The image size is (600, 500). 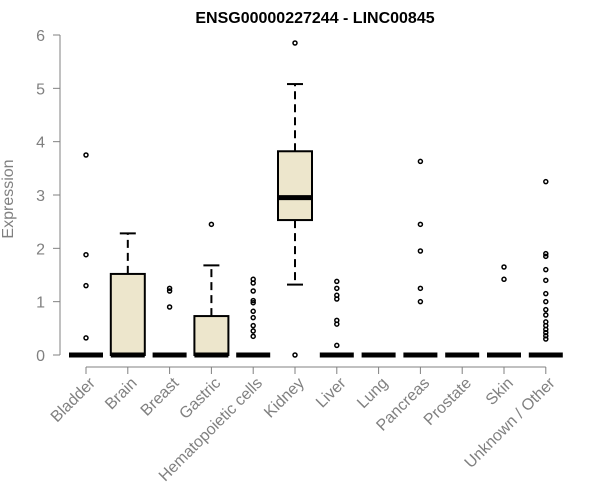 What do you see at coordinates (40, 303) in the screenshot?
I see `y-tick-label: 1` at bounding box center [40, 303].